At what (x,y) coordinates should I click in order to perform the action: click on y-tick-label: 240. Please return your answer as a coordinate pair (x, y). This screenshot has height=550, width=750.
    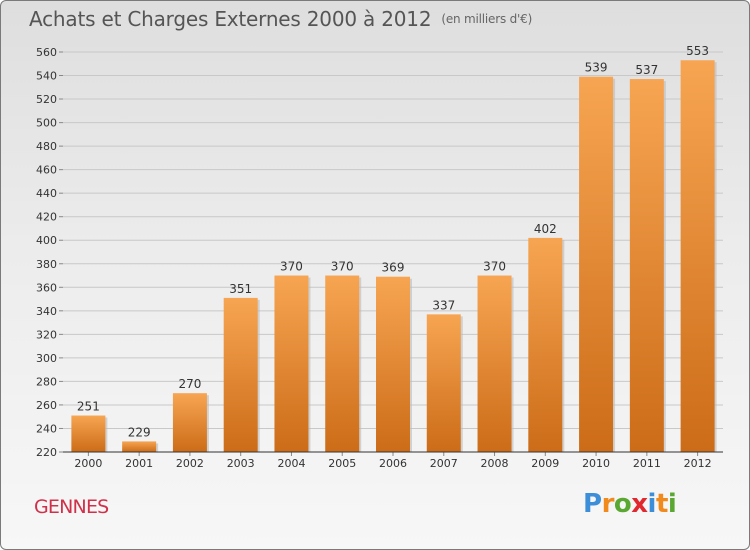
    Looking at the image, I should click on (46, 428).